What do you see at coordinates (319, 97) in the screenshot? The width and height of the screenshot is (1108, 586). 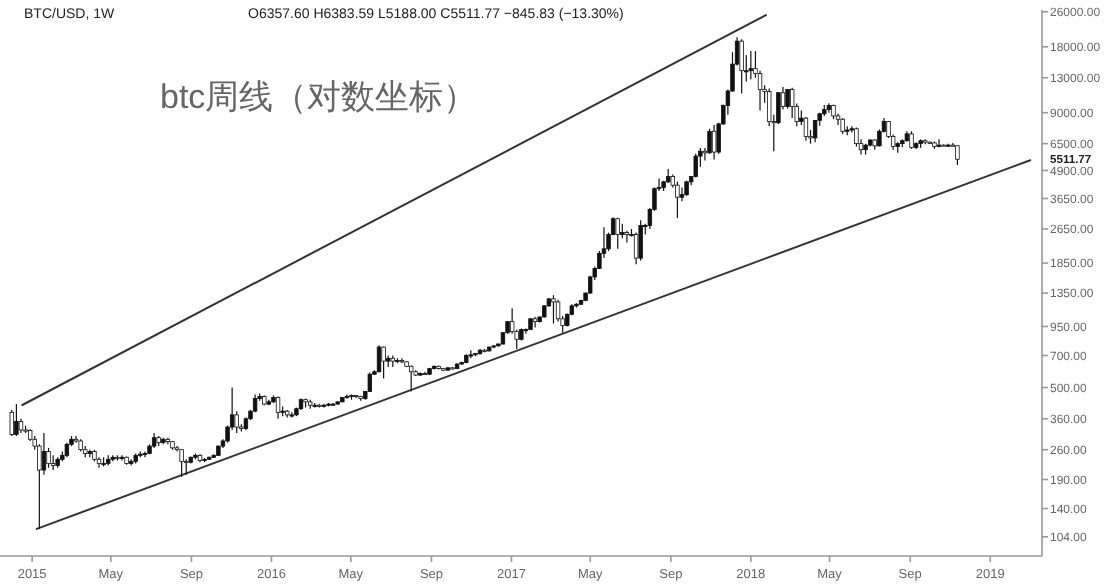 I see `text: btc周线（对数坐标）` at bounding box center [319, 97].